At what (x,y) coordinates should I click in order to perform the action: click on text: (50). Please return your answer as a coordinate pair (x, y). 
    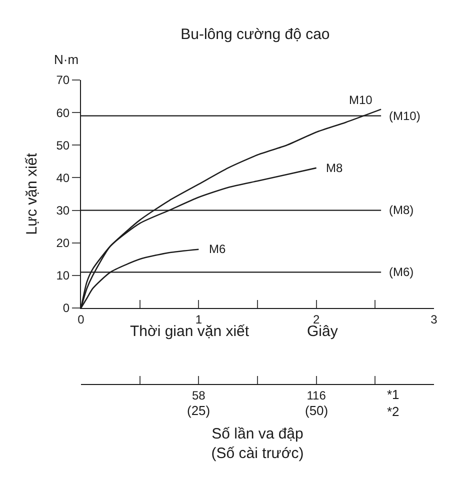
    Looking at the image, I should click on (316, 410).